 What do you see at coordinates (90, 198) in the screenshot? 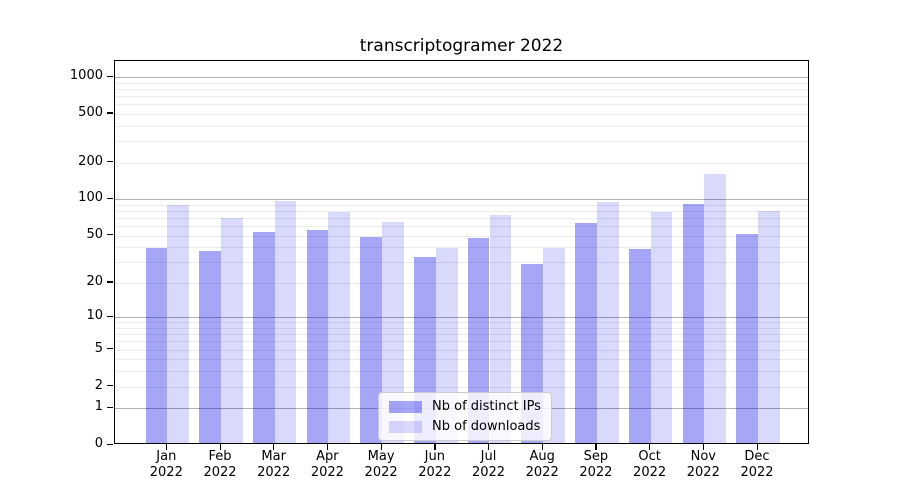
I see `y-tick-label-100: 100` at bounding box center [90, 198].